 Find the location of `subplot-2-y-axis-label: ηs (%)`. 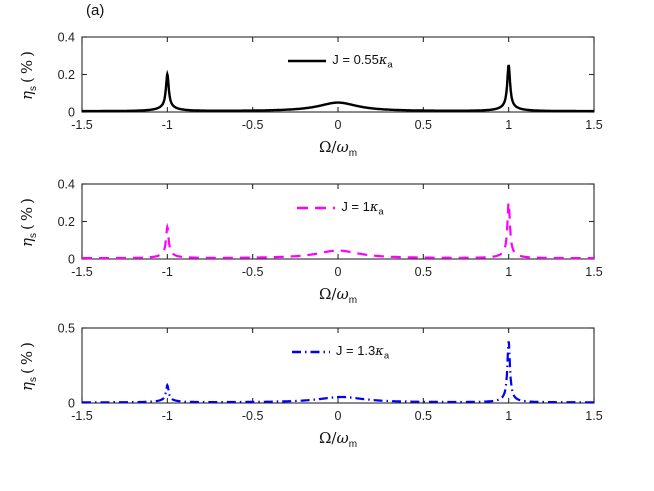

subplot-2-y-axis-label: ηs (%) is located at coordinates (27, 221).